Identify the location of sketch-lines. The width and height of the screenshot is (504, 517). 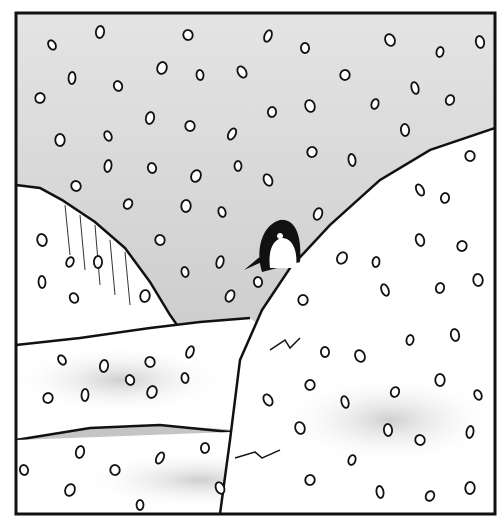
(267, 398).